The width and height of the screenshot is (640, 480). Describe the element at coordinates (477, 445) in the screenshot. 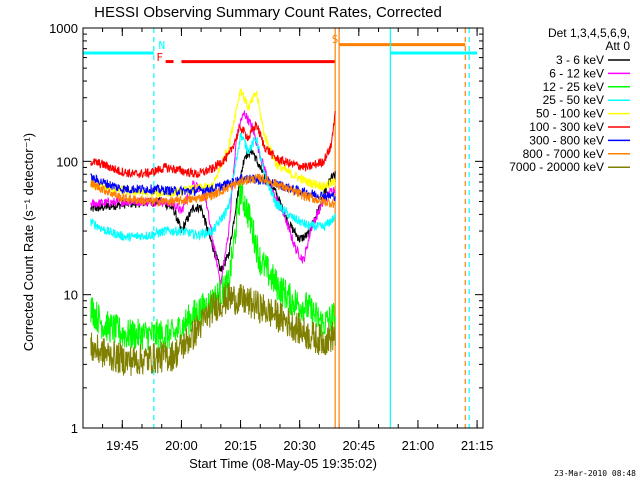

I see `x-tick-label-6: 21:15` at that location.